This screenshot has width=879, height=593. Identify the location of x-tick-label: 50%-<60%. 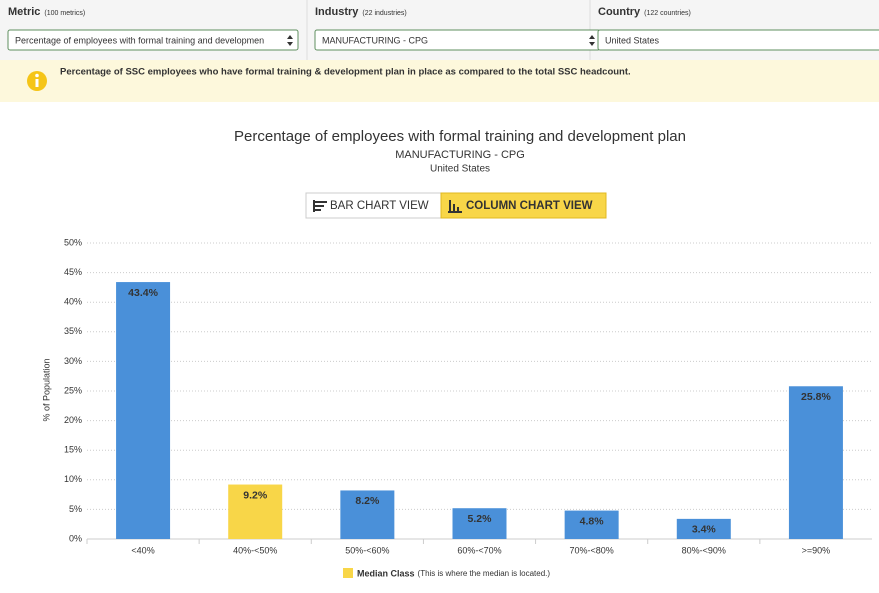
(367, 550).